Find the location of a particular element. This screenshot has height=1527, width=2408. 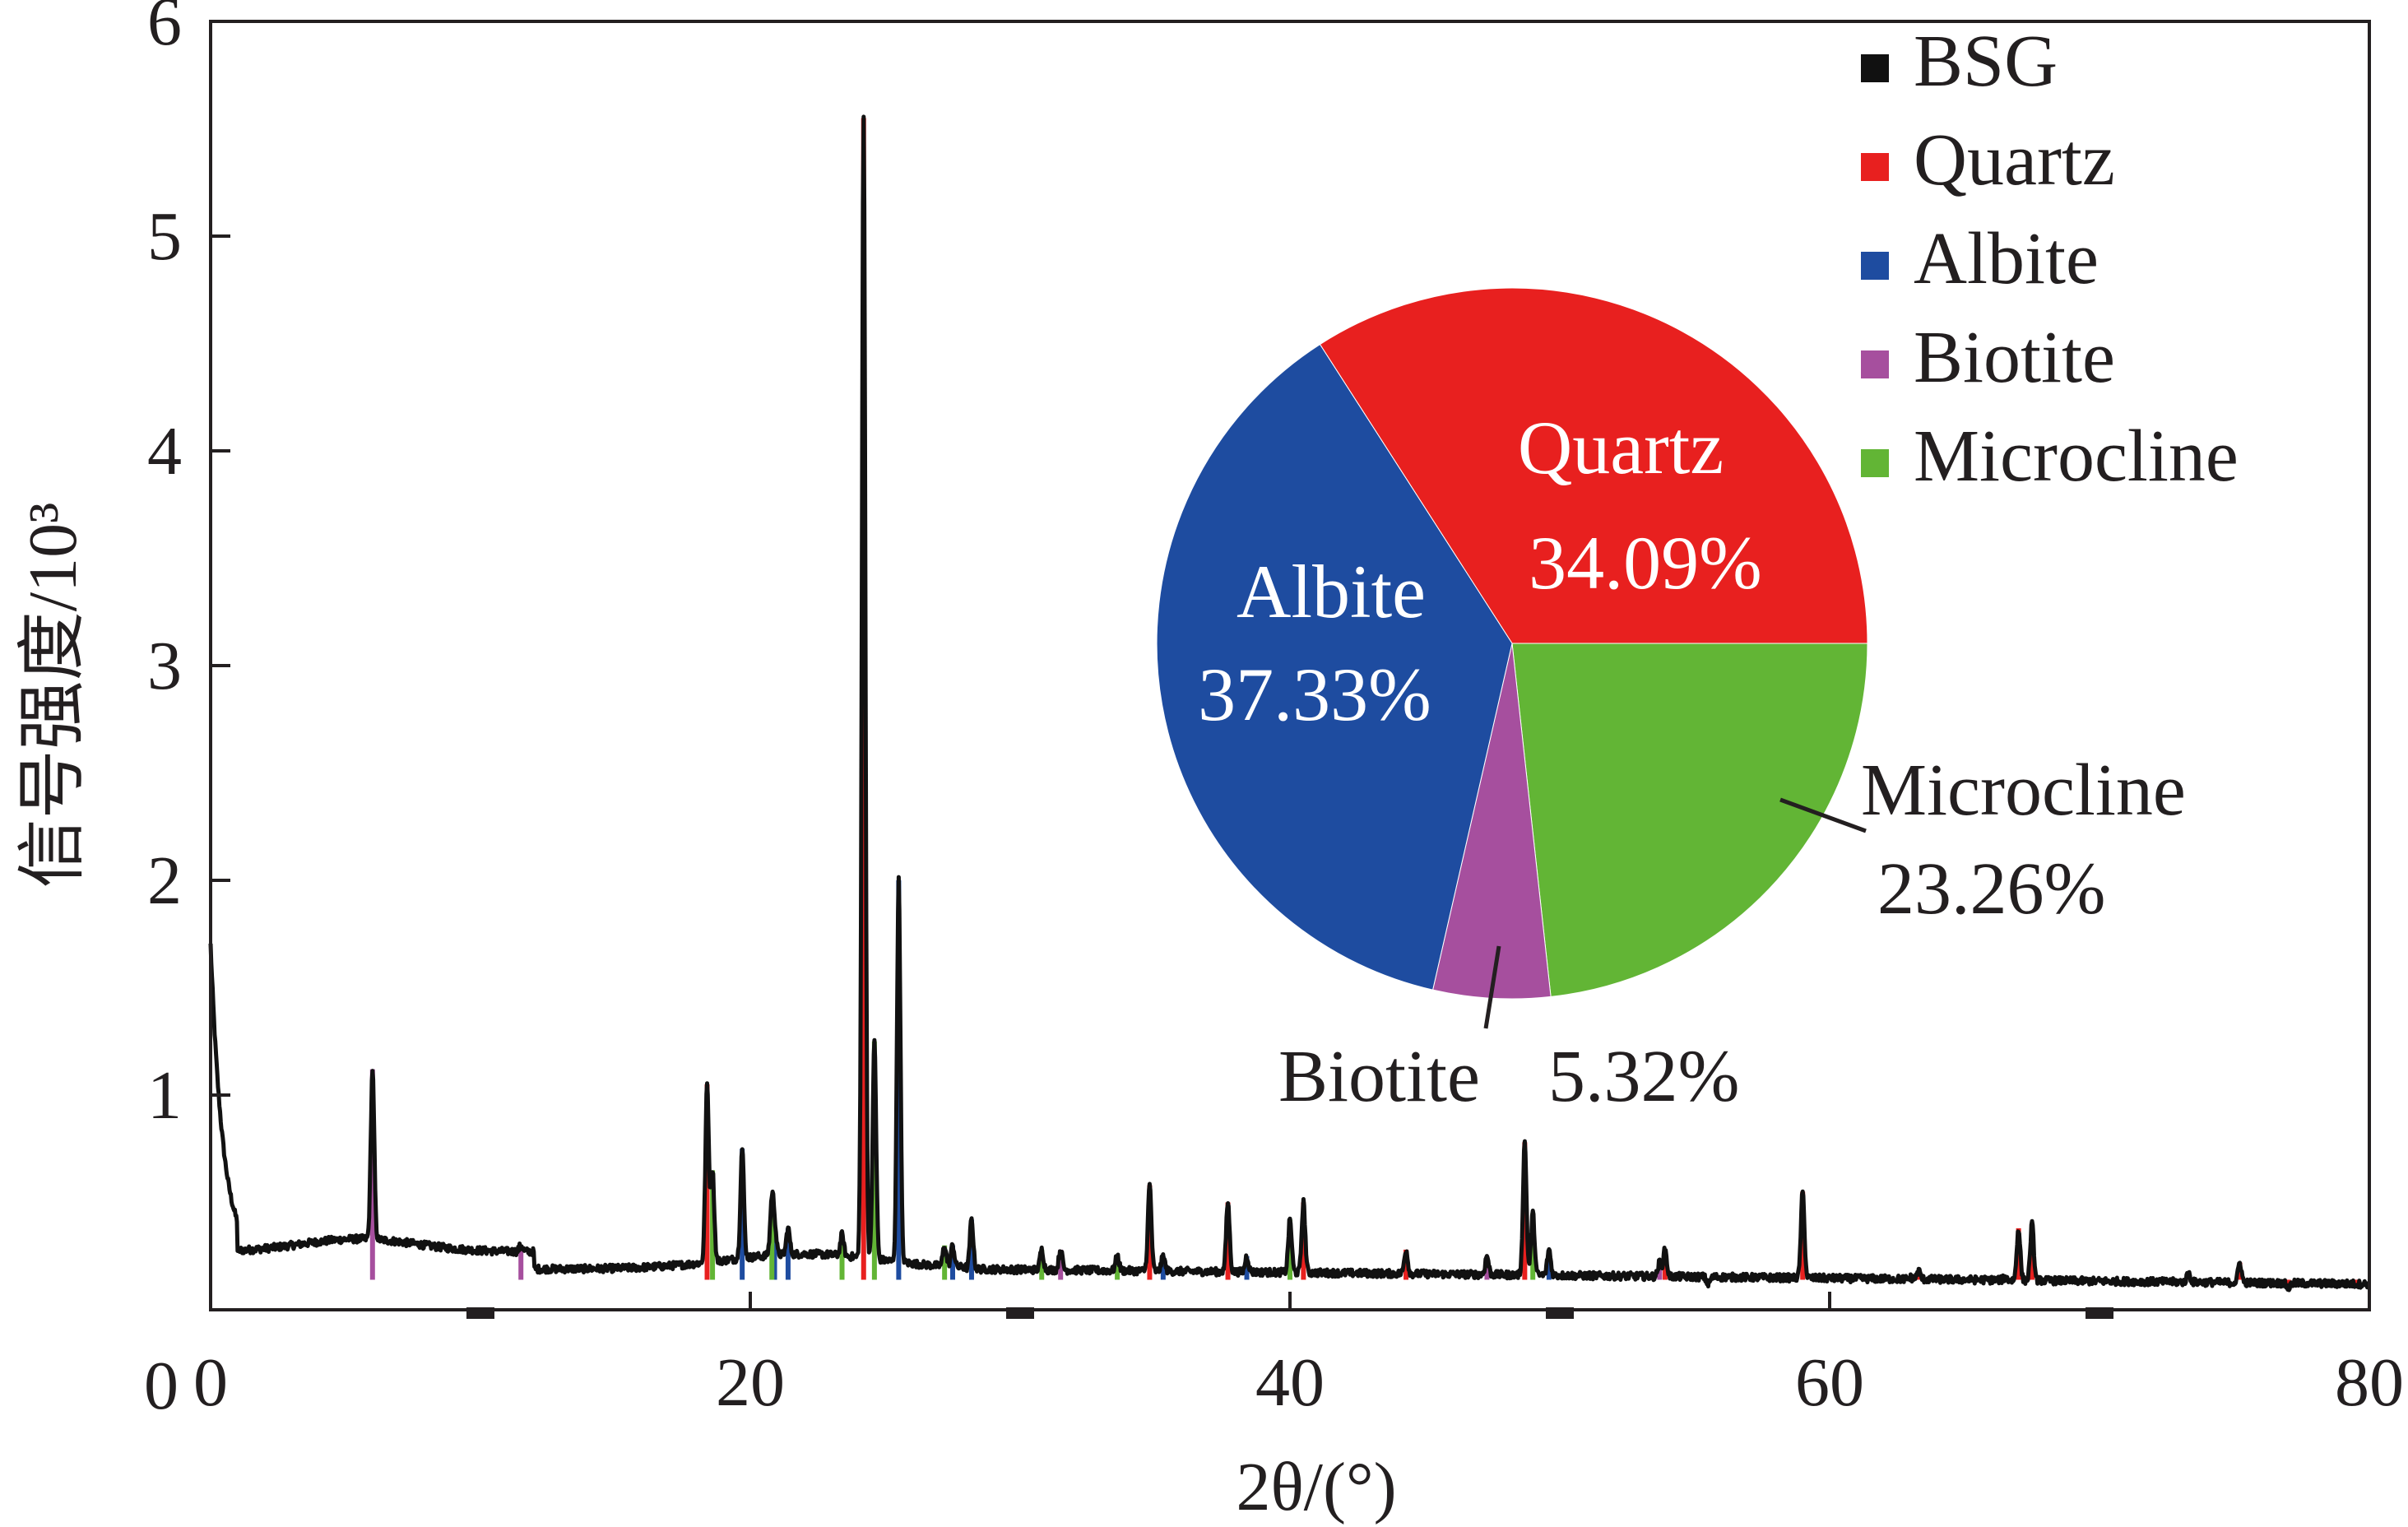

pie-slice-microcline is located at coordinates (1690, 820).